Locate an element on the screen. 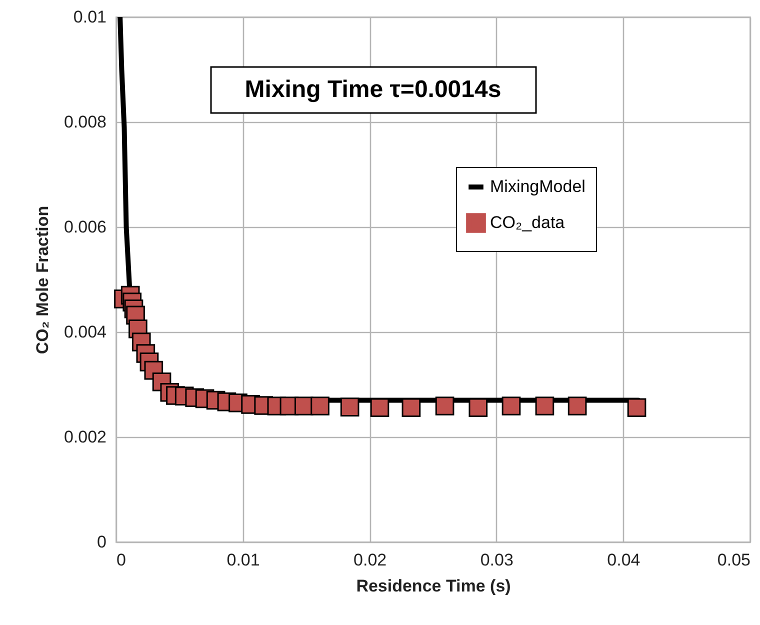 This screenshot has height=625, width=760. y-tick-label: 0.008 is located at coordinates (85, 122).